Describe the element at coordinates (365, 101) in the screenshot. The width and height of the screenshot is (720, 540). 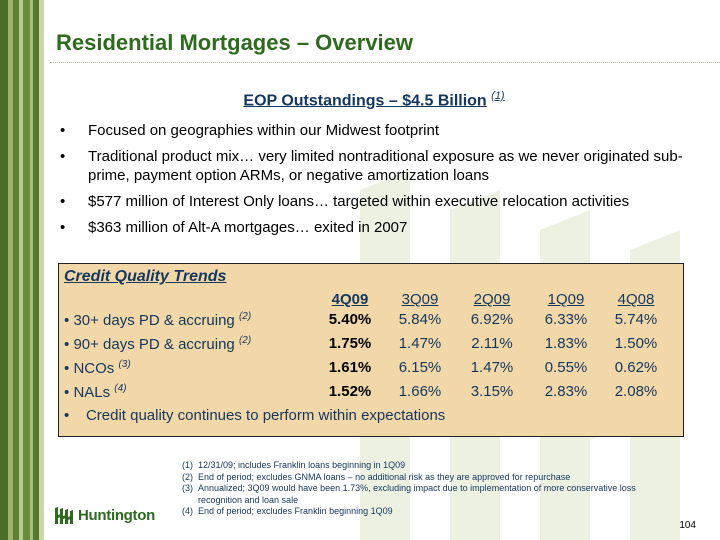
I see `subtitle-text: EOP Outstandings – $4.5 Billion` at that location.